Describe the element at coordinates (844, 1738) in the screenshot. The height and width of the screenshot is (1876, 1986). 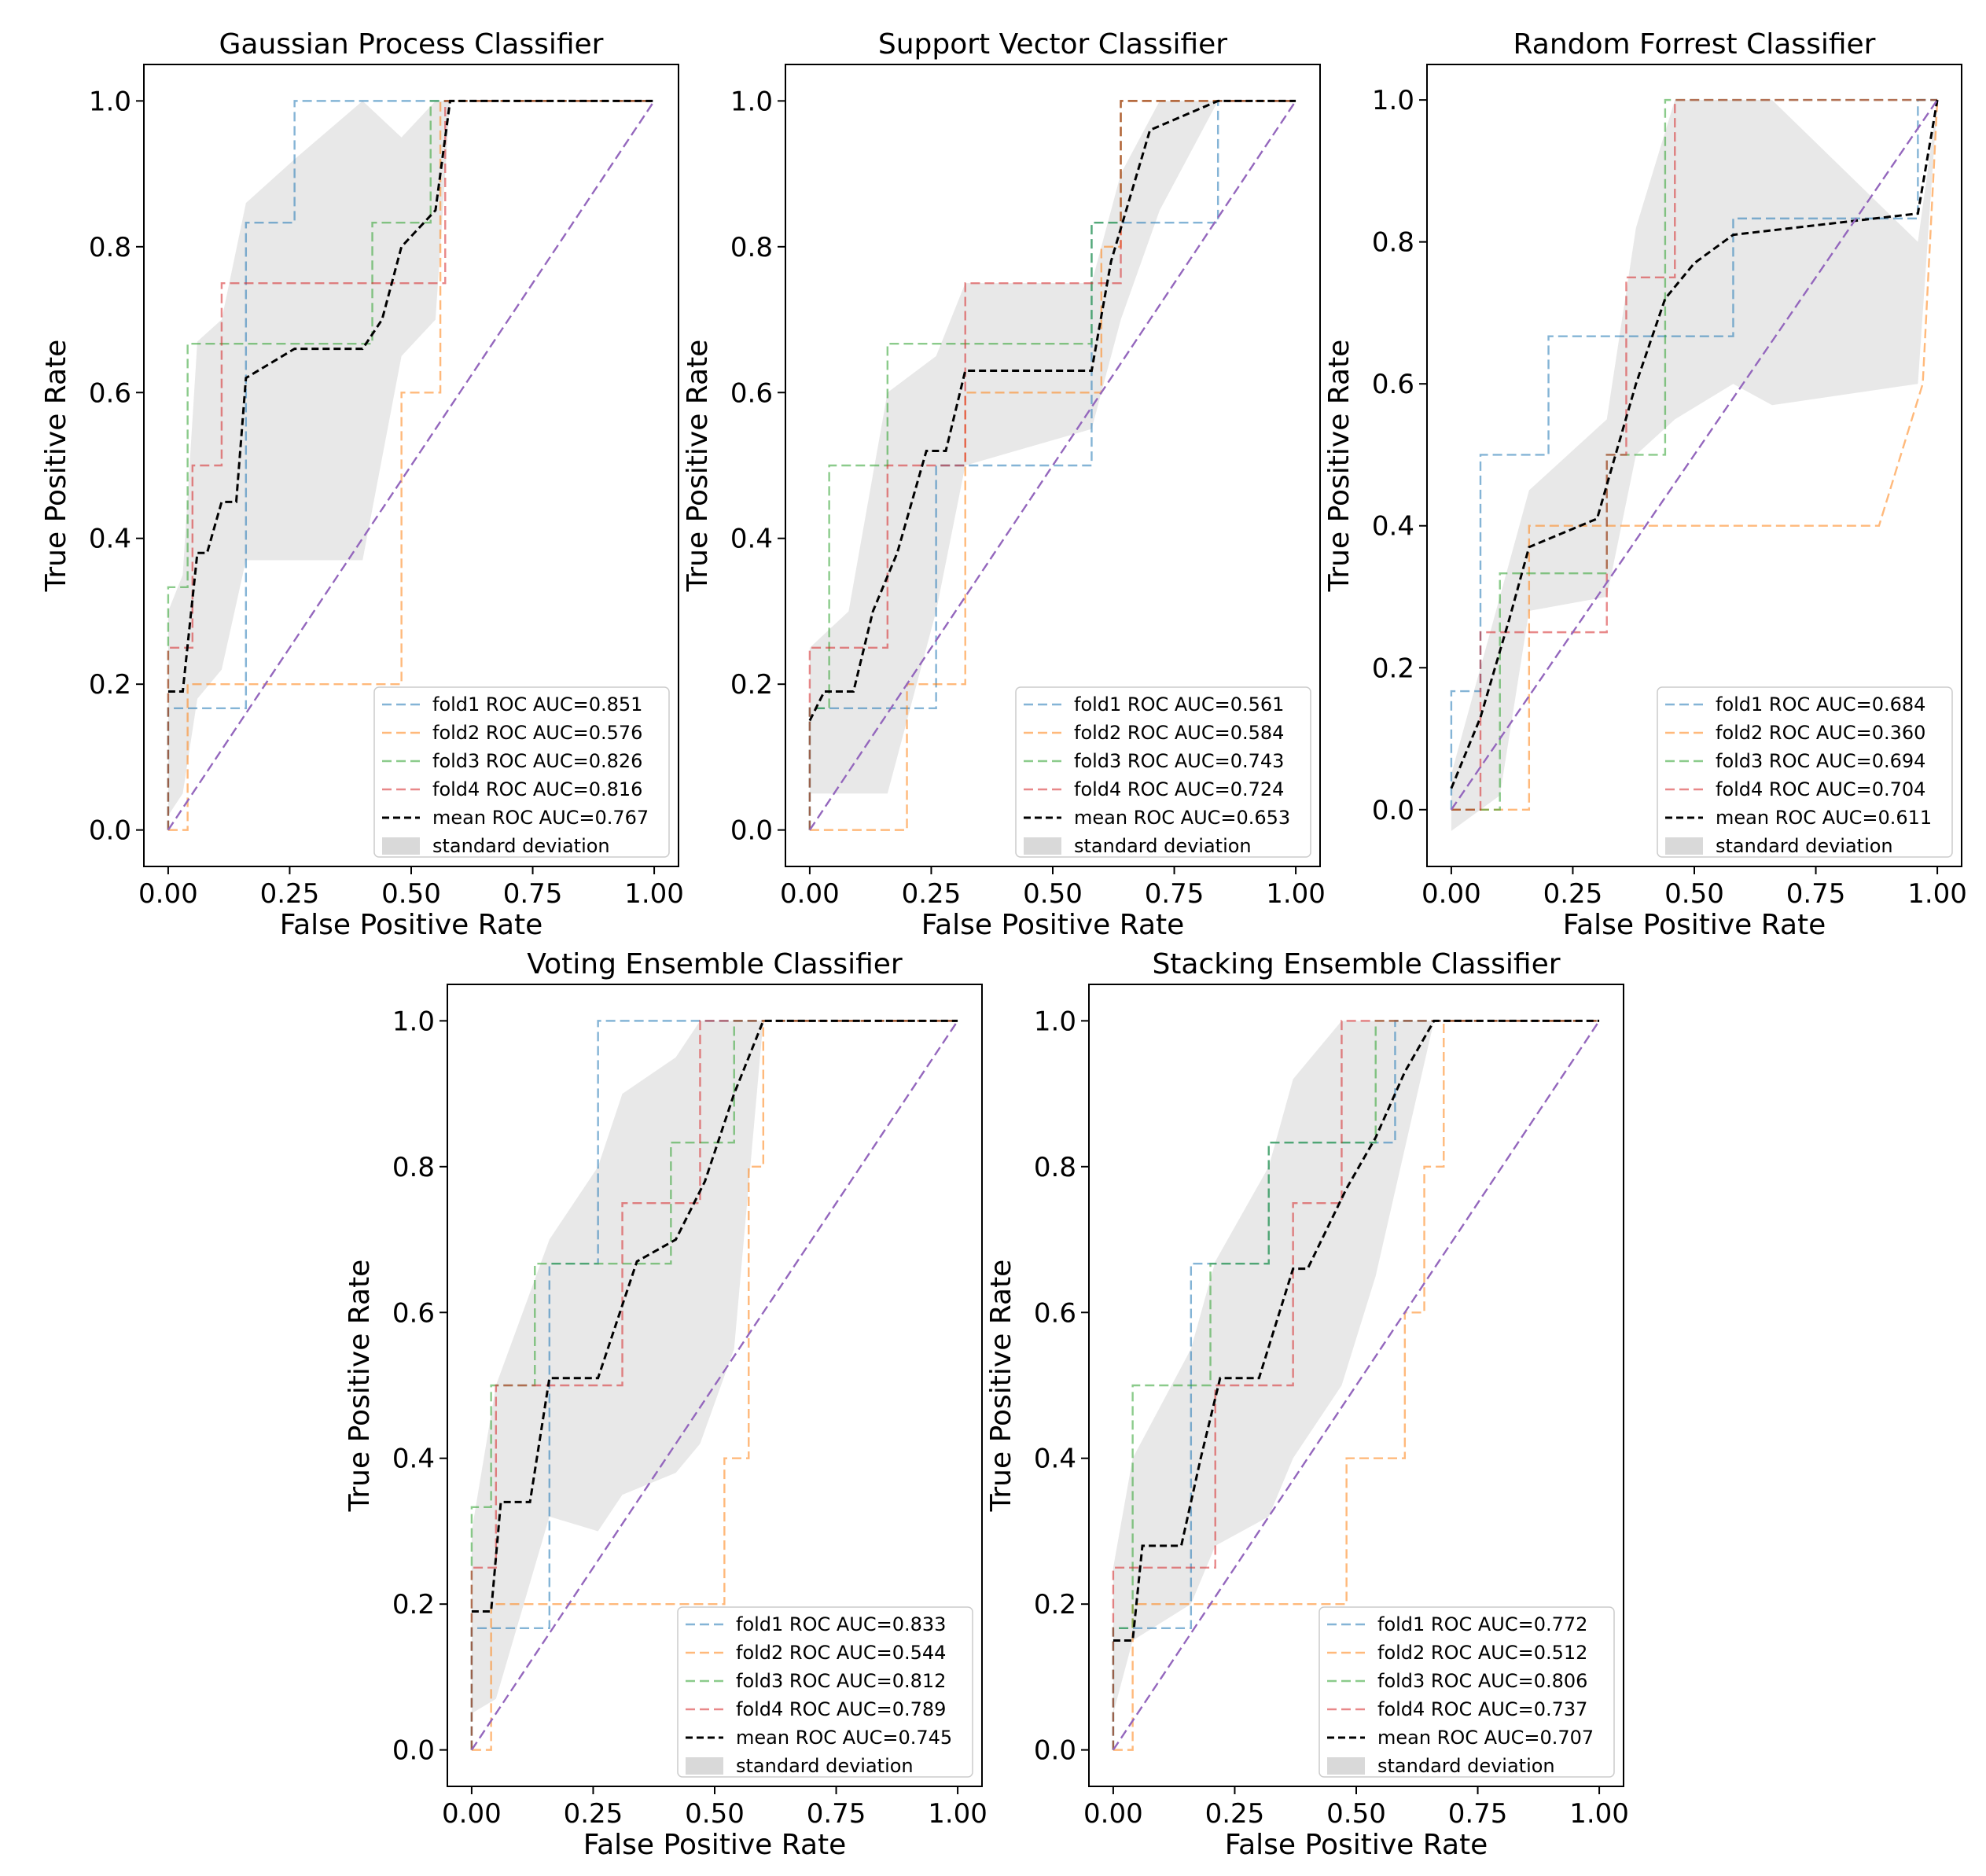
I see `legend-label: mean ROC AUC=0.745` at that location.